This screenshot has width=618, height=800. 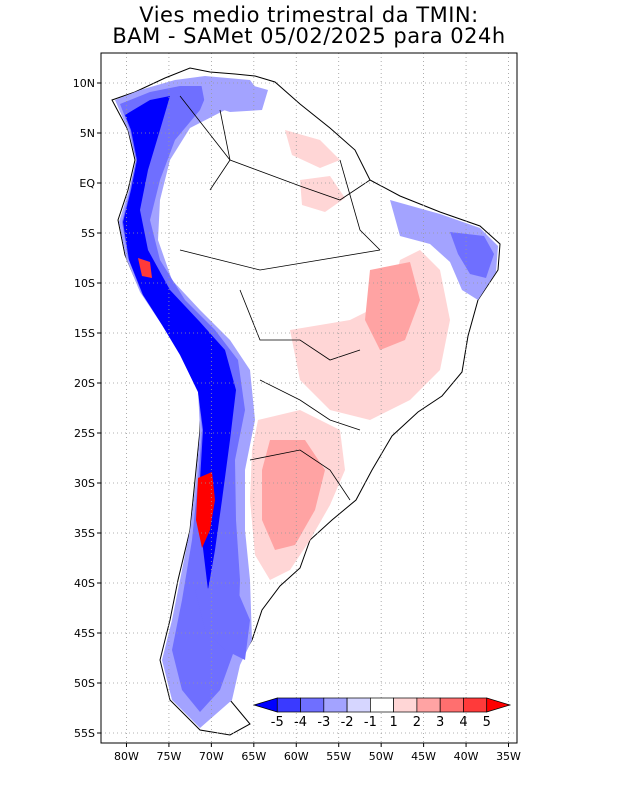 What do you see at coordinates (87, 408) in the screenshot?
I see `latitude-labels: 10N 5N EQ 5S 10S 15S 20S 25S 30S 35S 40S 45S 50S 55S` at bounding box center [87, 408].